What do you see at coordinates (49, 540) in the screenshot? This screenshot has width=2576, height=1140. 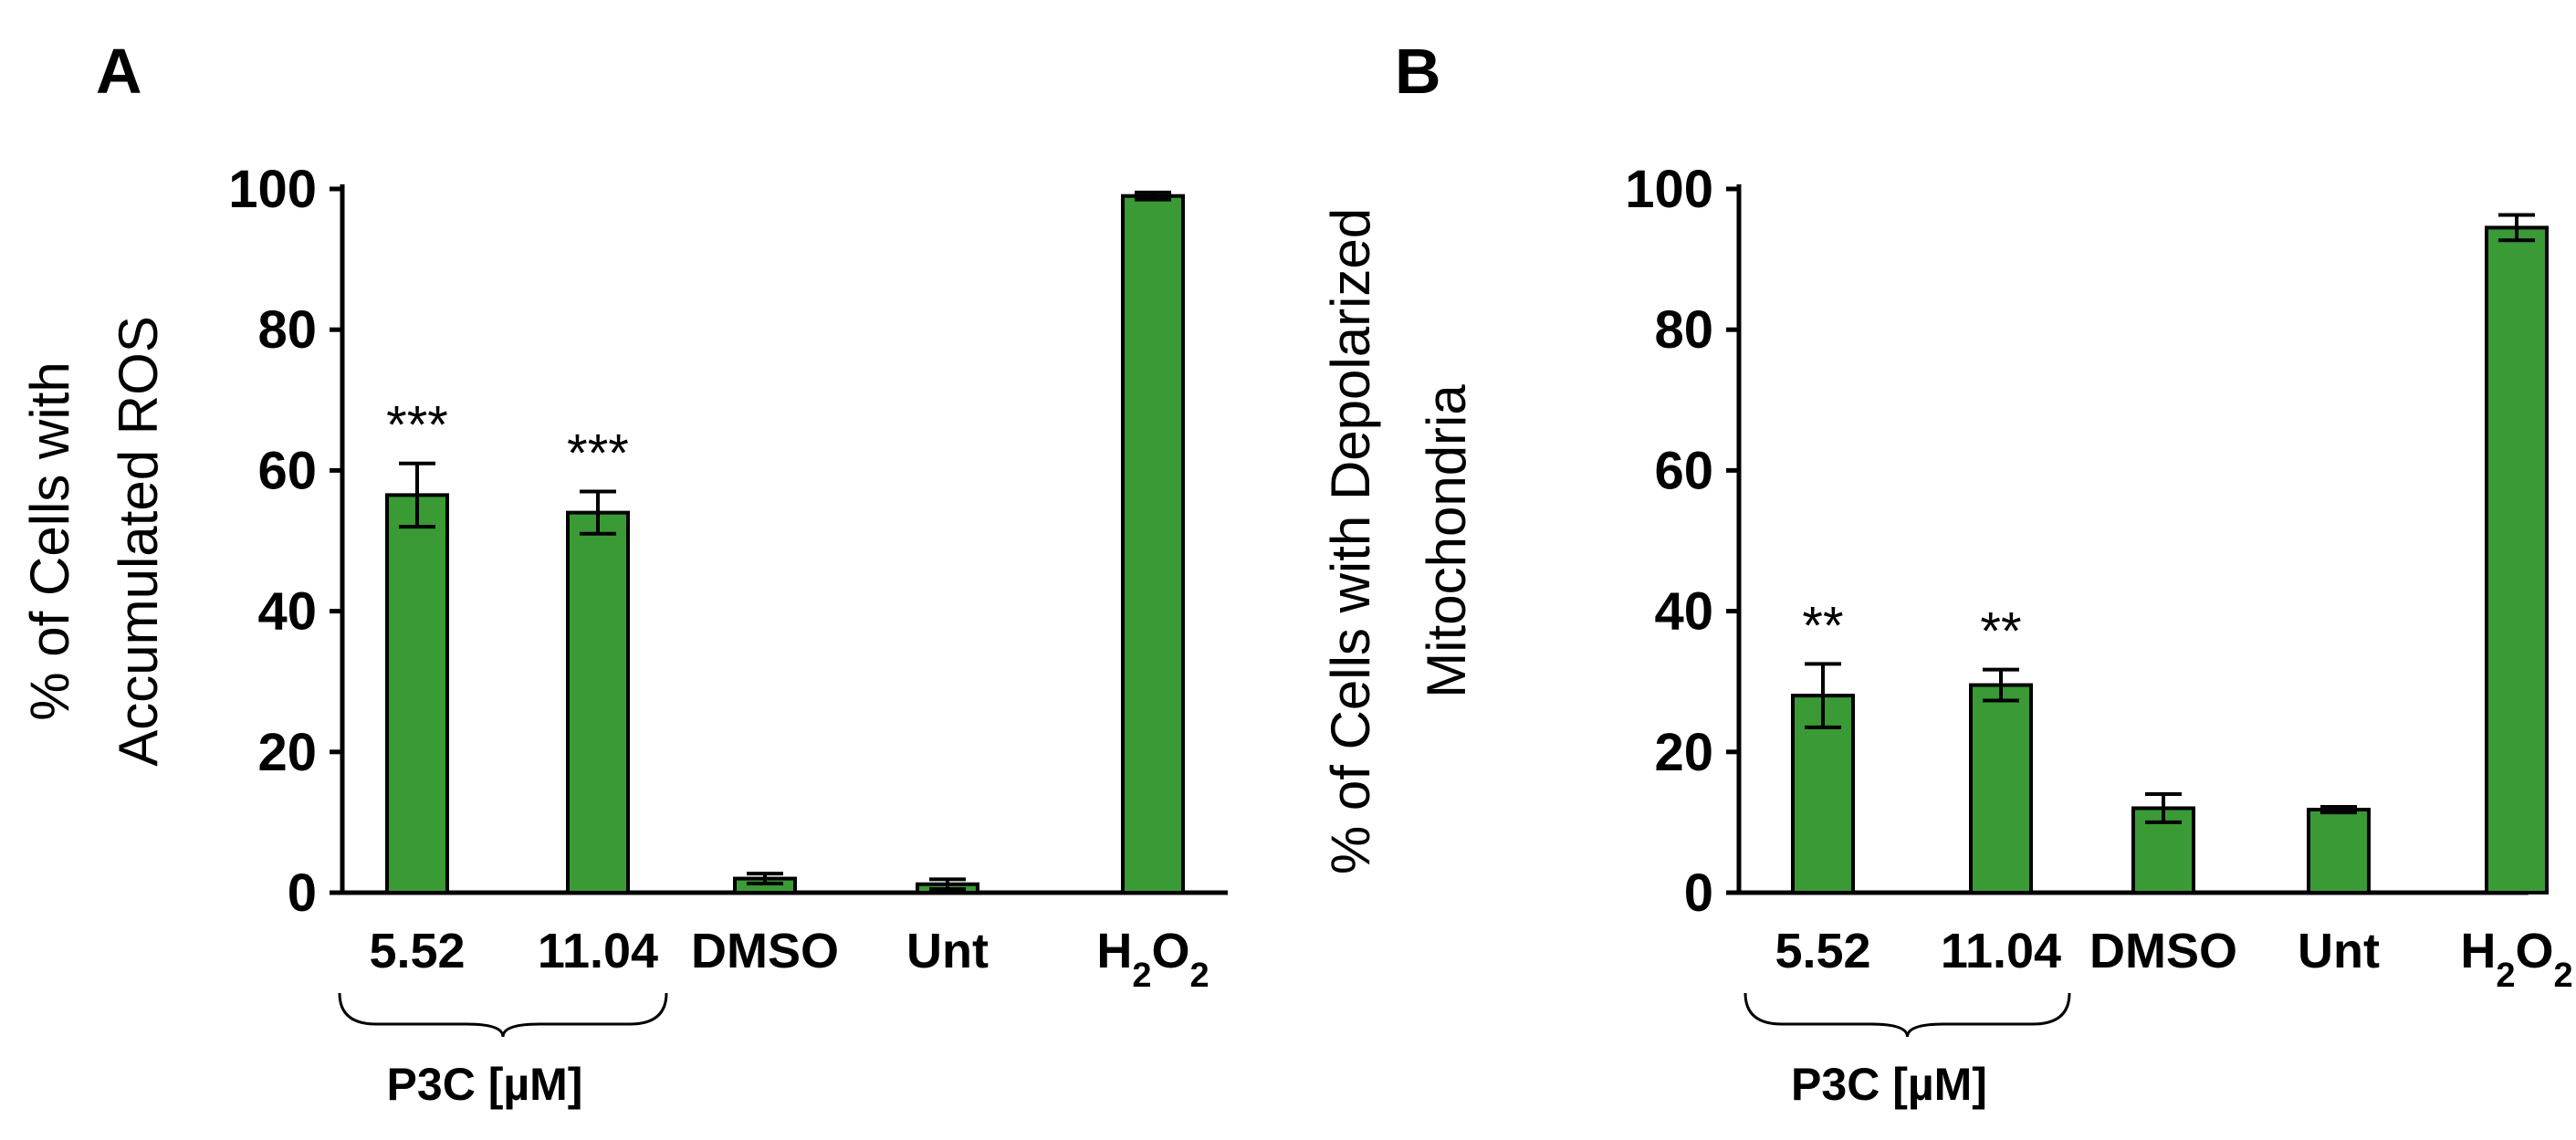 I see `y-axis-label: % of Cells with` at bounding box center [49, 540].